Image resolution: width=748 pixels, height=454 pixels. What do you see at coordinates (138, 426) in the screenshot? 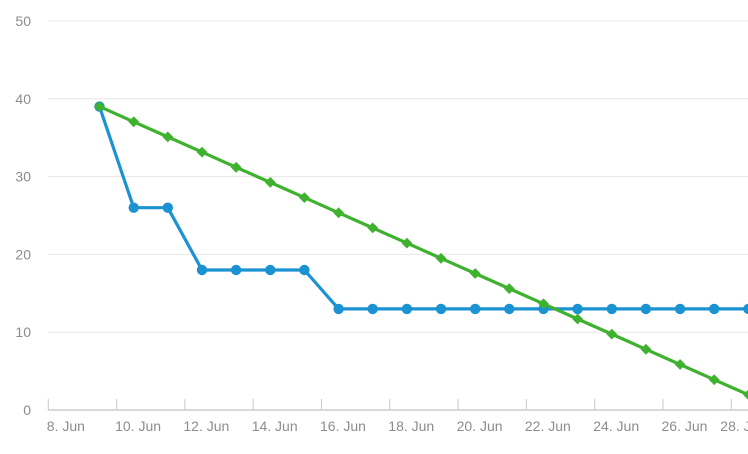
I see `x-axis-label-10-jun: 10. Jun` at bounding box center [138, 426].